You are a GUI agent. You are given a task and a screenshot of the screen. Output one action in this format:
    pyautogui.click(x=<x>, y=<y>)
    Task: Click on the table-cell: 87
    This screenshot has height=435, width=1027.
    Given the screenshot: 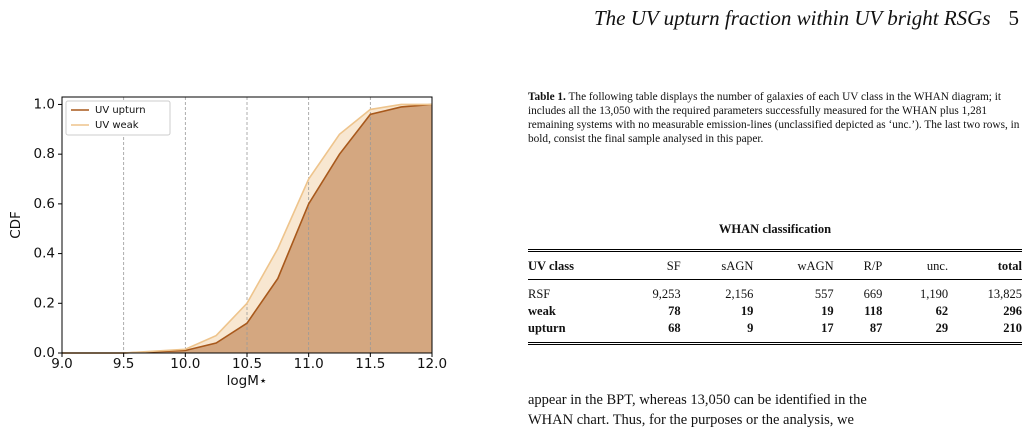 What is the action you would take?
    pyautogui.click(x=876, y=328)
    